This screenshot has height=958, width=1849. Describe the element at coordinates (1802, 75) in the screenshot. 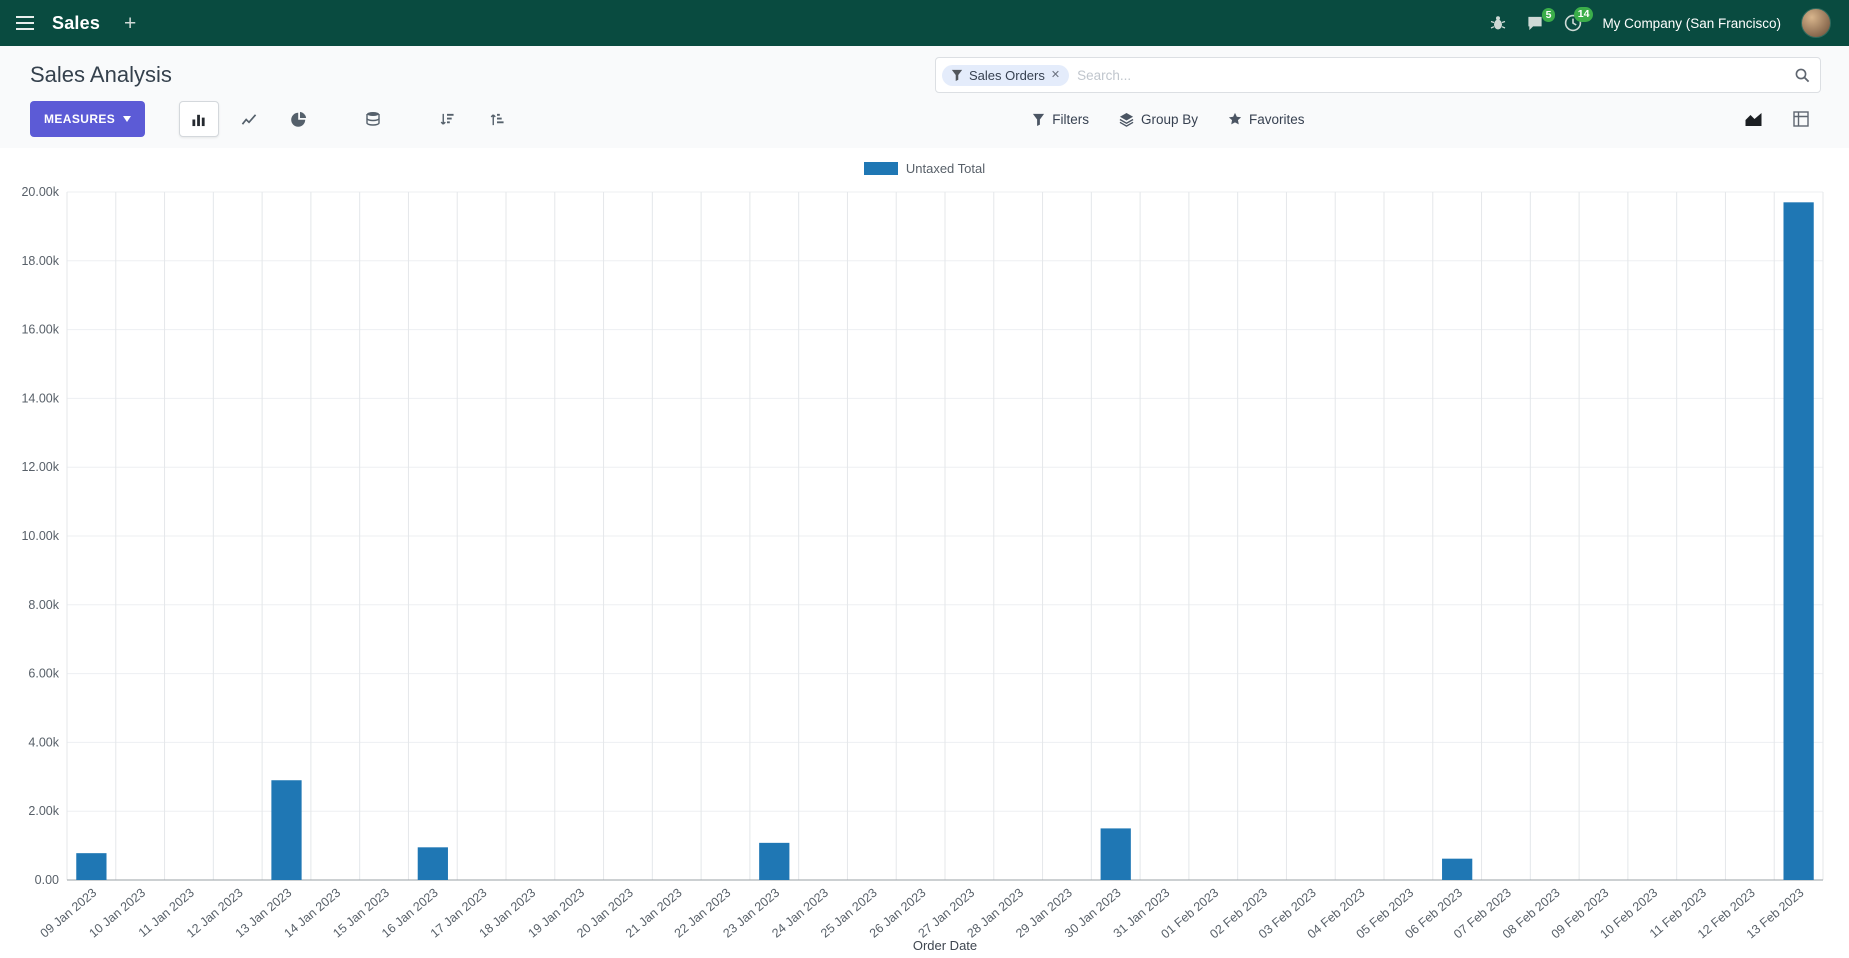

I see `search-icon` at that location.